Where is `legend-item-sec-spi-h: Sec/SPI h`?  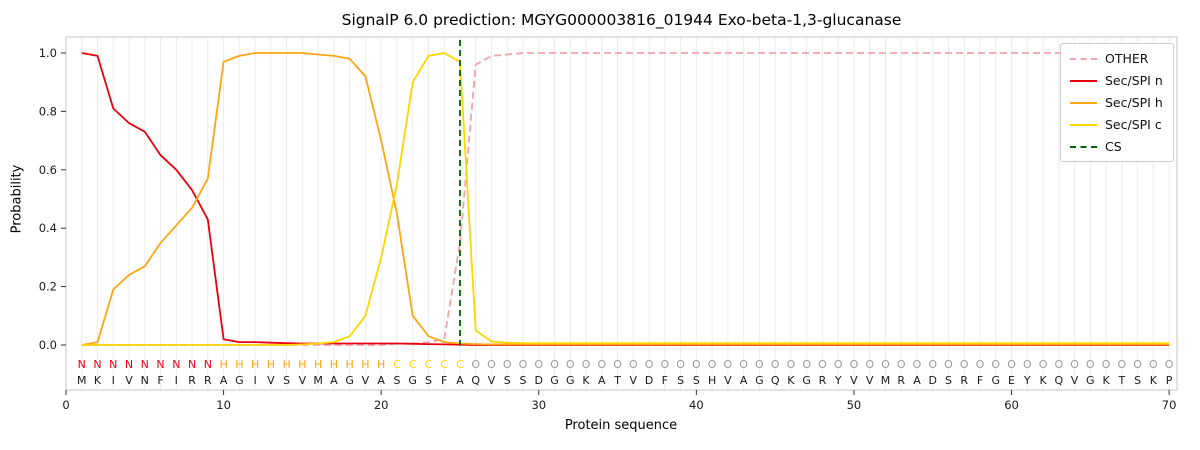 legend-item-sec-spi-h: Sec/SPI h is located at coordinates (1116, 102).